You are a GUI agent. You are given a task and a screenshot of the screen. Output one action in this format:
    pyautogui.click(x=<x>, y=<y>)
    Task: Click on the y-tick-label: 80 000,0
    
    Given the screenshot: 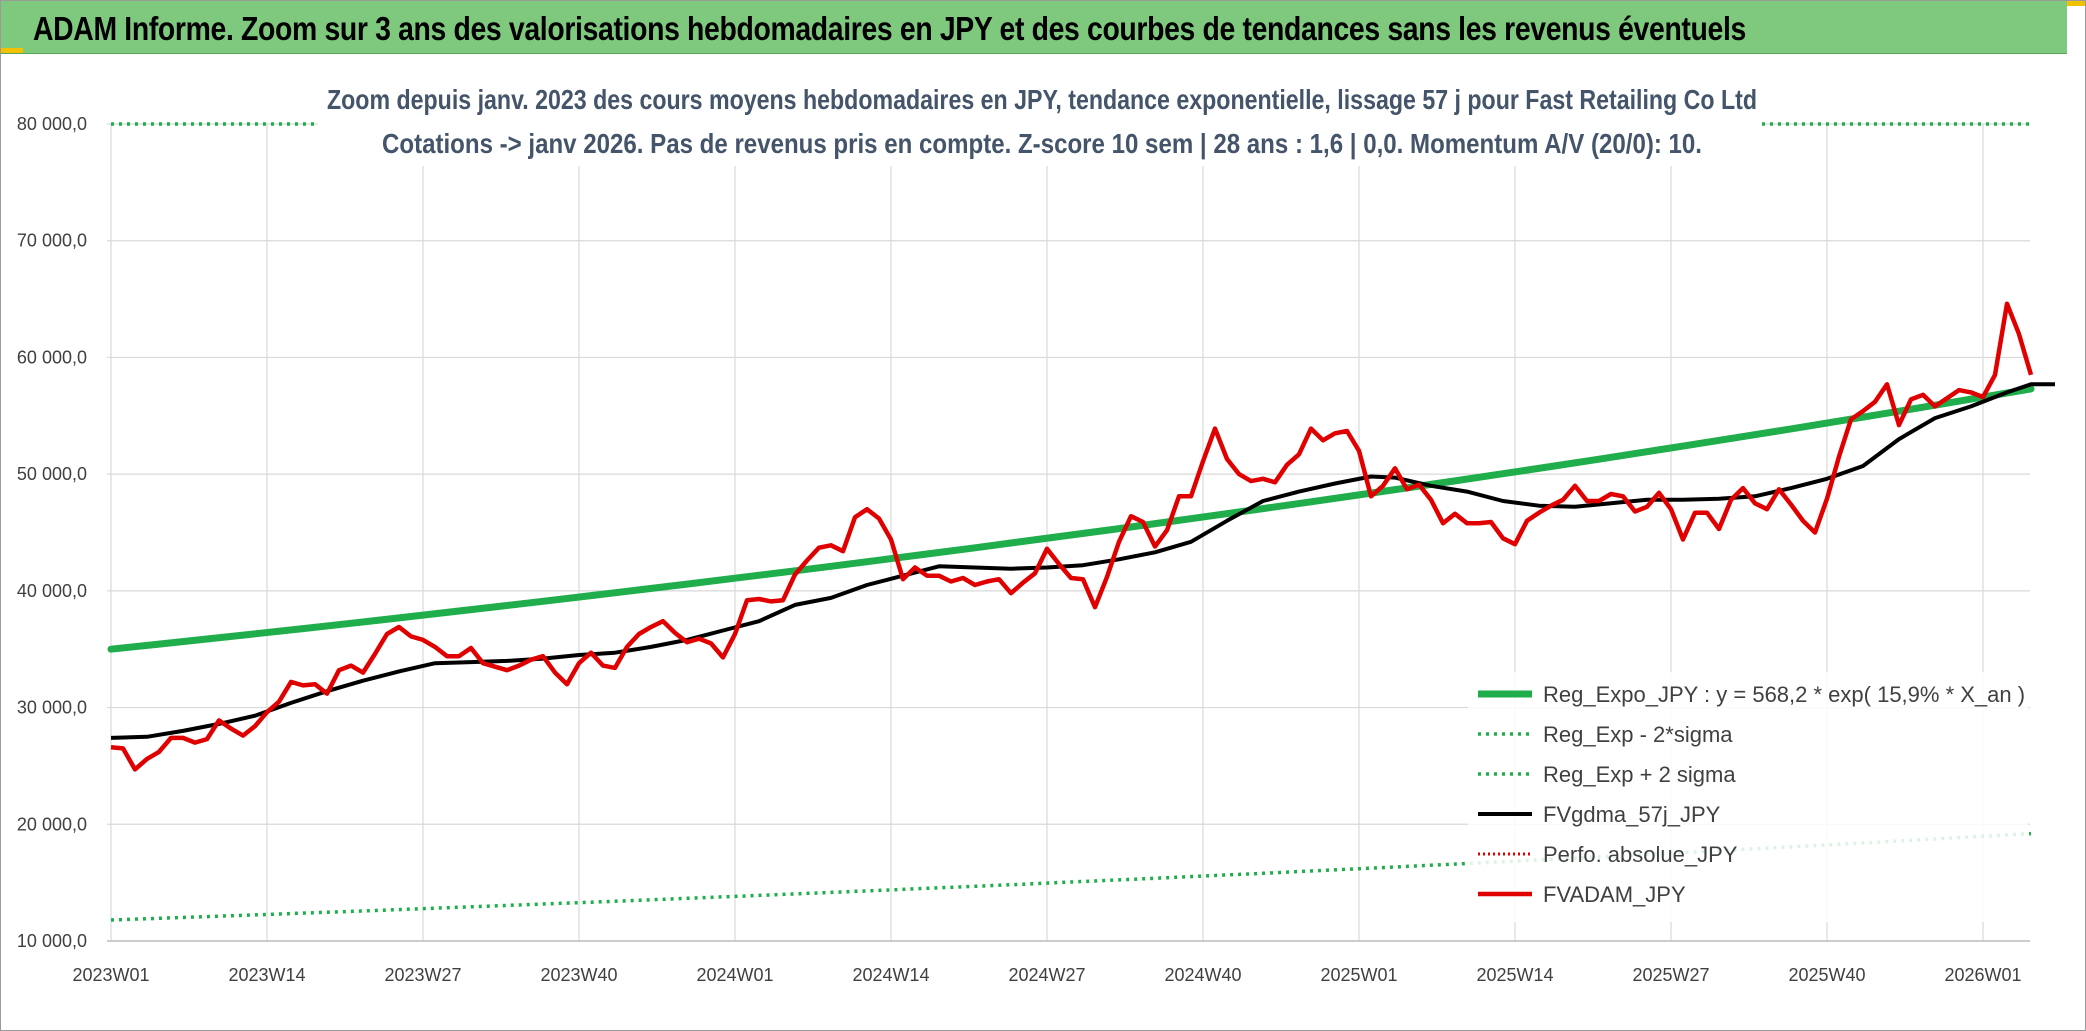 What is the action you would take?
    pyautogui.click(x=52, y=124)
    